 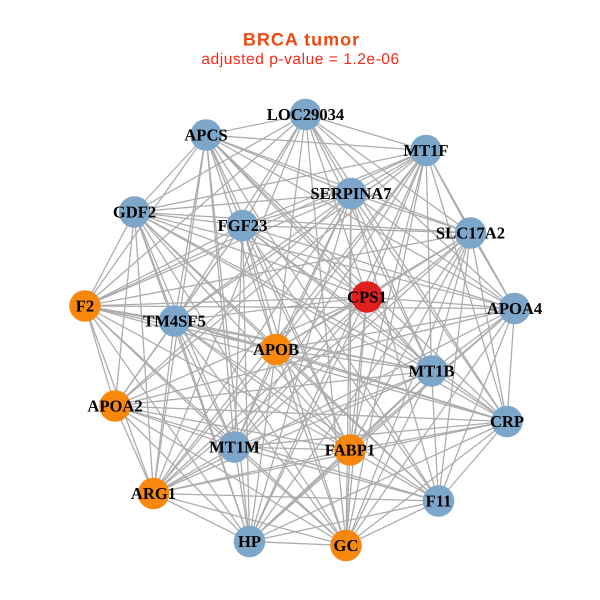 I want to click on svg-text: GC, so click(x=346, y=545).